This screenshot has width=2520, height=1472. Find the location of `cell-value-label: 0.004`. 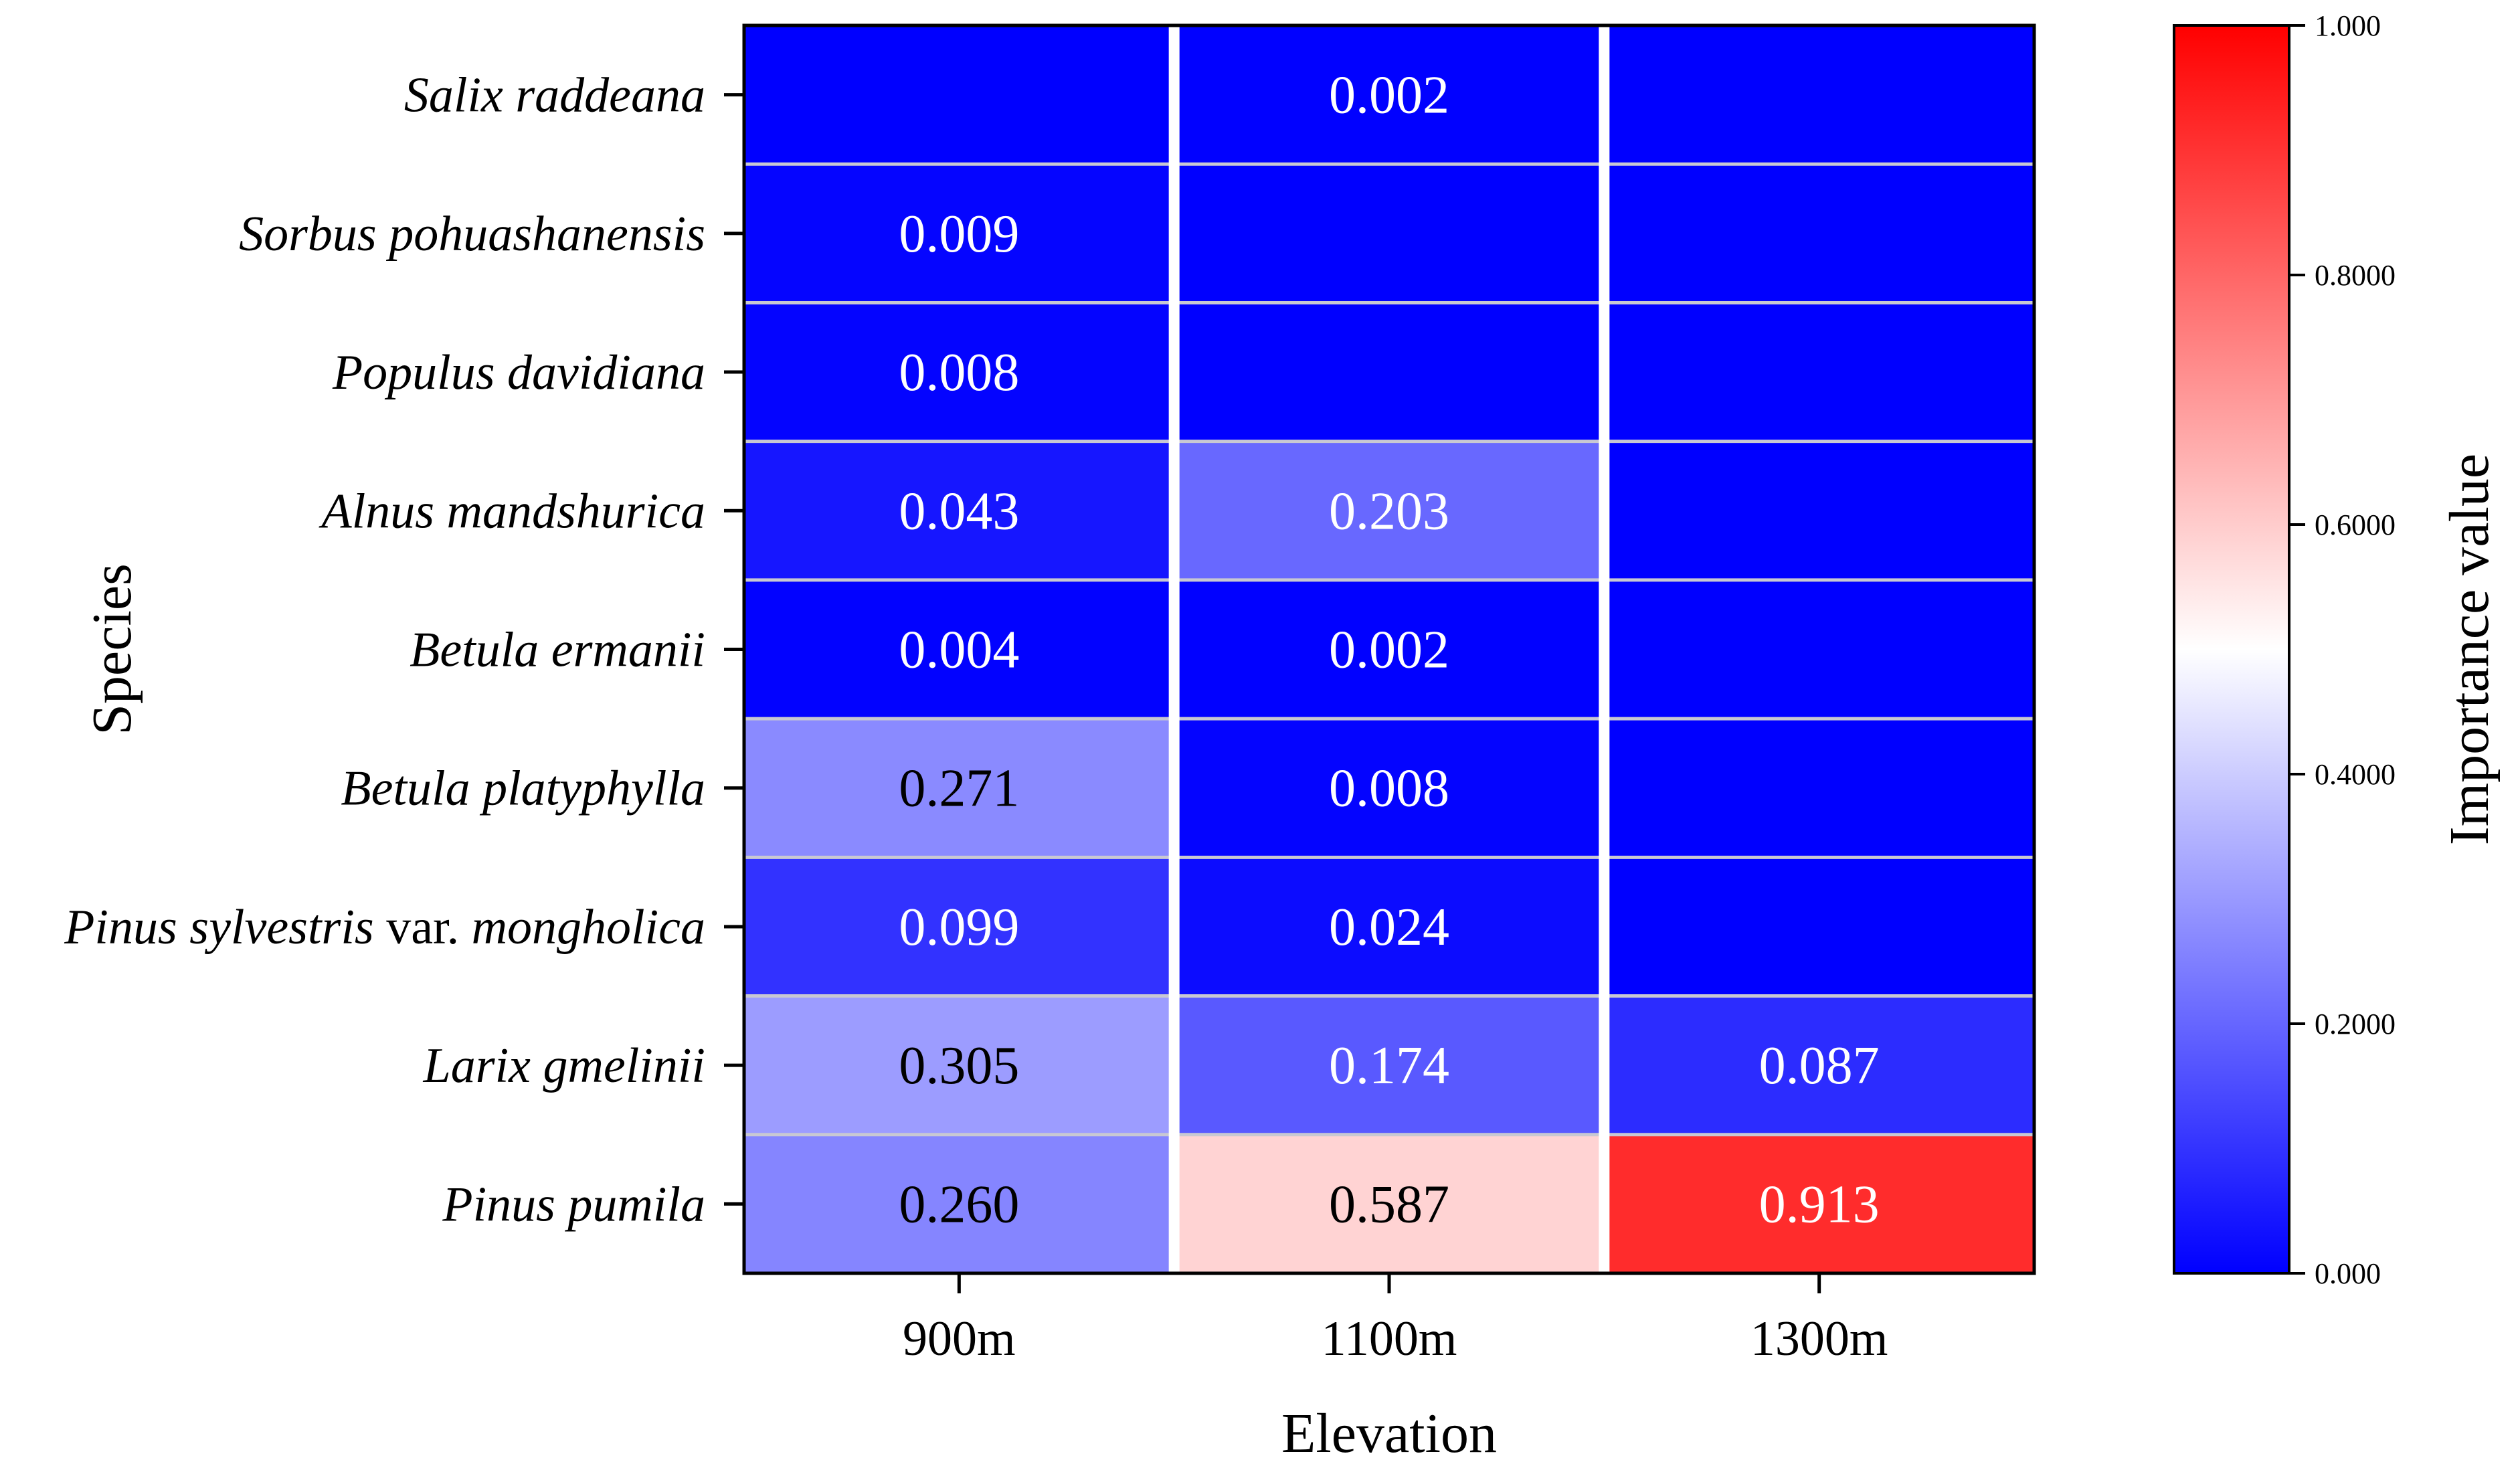

cell-value-label: 0.004 is located at coordinates (959, 650).